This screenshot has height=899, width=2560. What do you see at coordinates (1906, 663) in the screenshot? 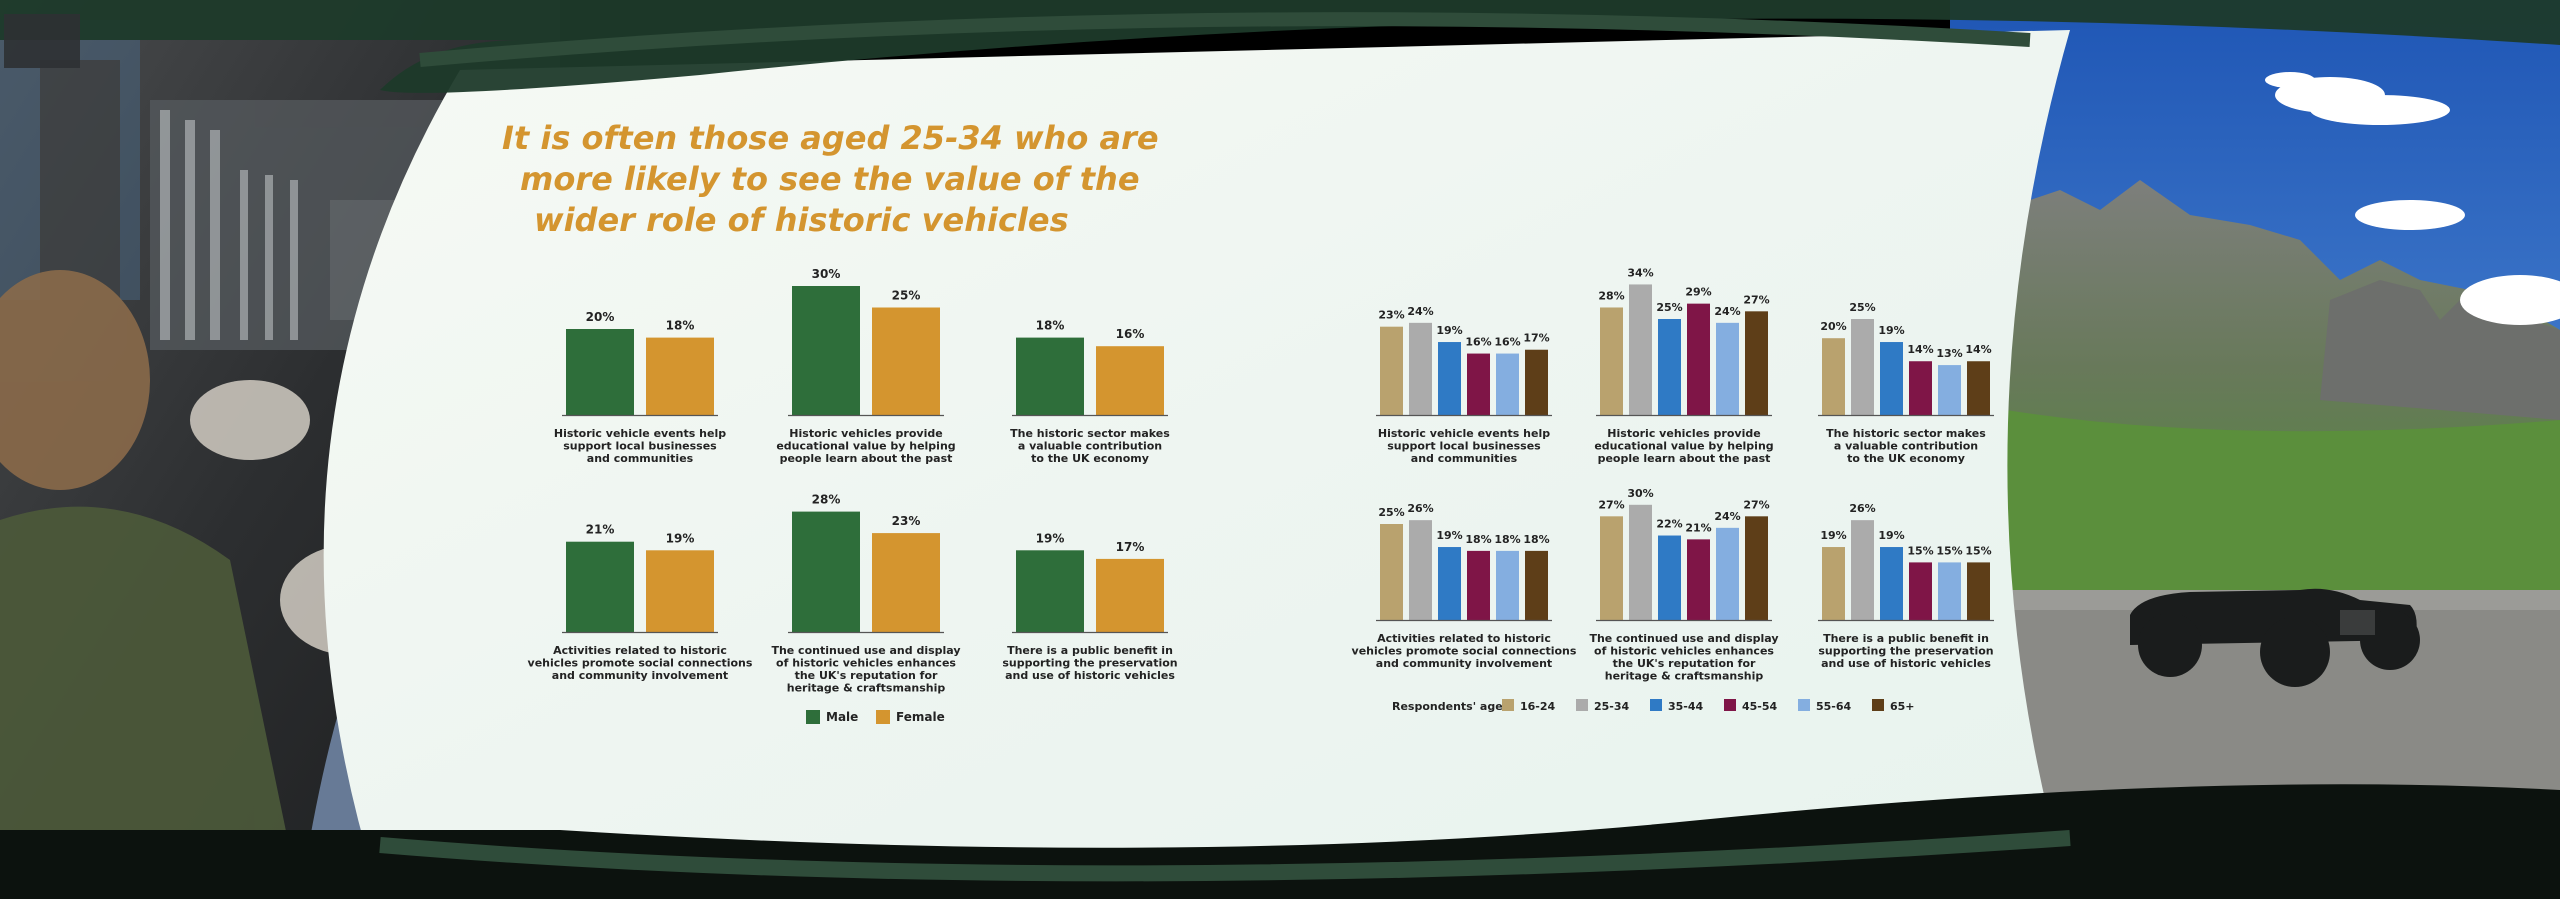
I see `chart-caption-line: and use of historic vehicles` at bounding box center [1906, 663].